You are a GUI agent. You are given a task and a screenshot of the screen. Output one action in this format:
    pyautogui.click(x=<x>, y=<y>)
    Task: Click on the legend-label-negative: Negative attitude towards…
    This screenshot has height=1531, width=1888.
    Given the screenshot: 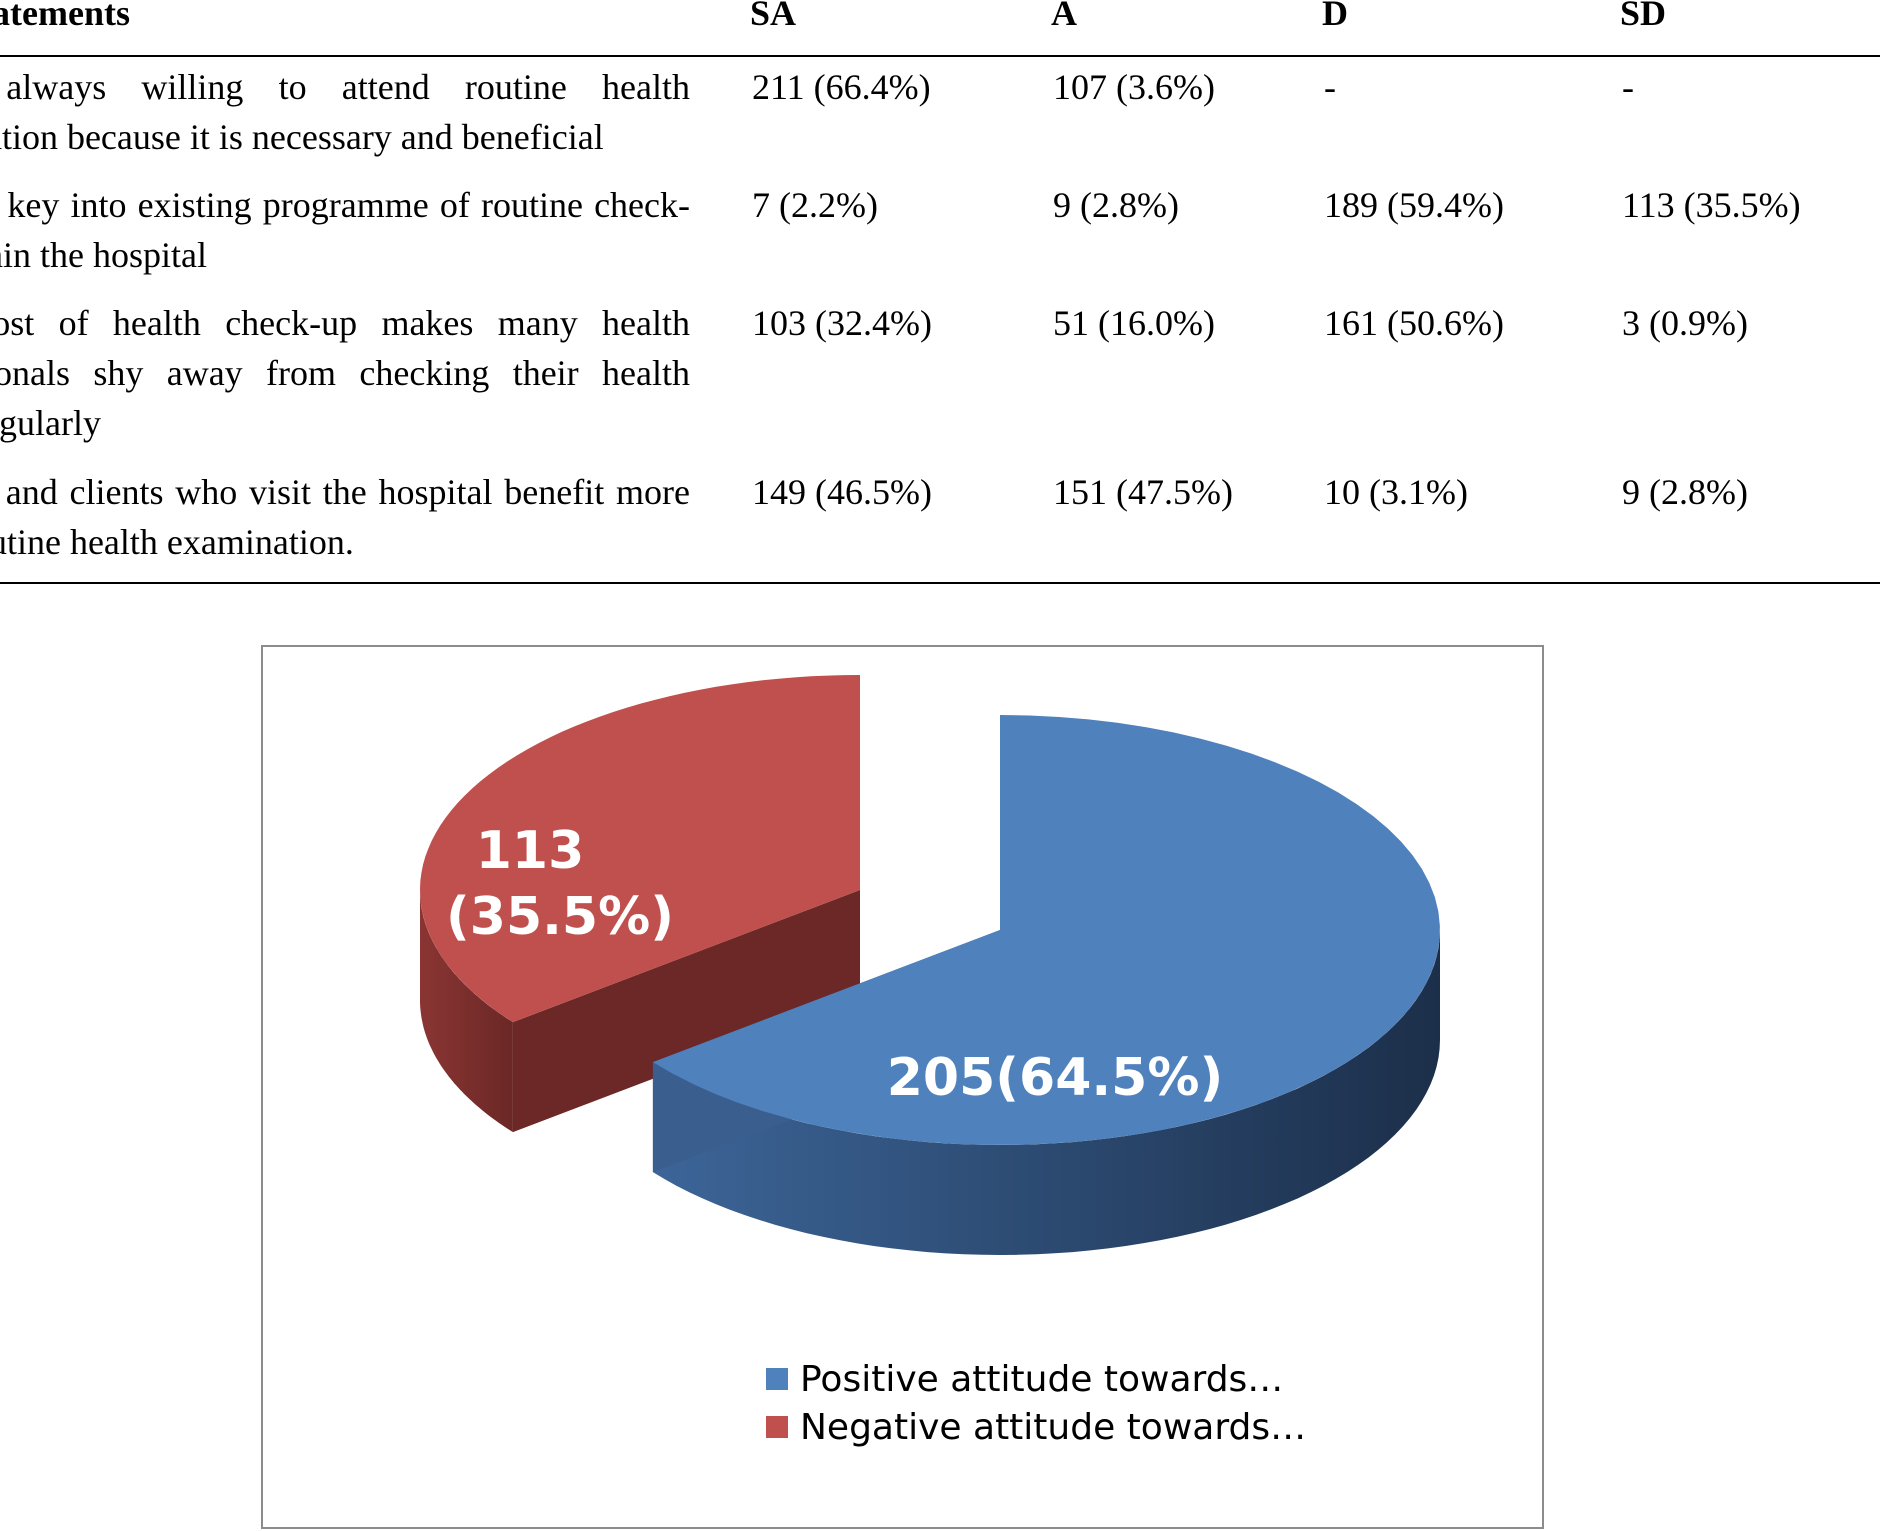 What is the action you would take?
    pyautogui.click(x=1053, y=1427)
    